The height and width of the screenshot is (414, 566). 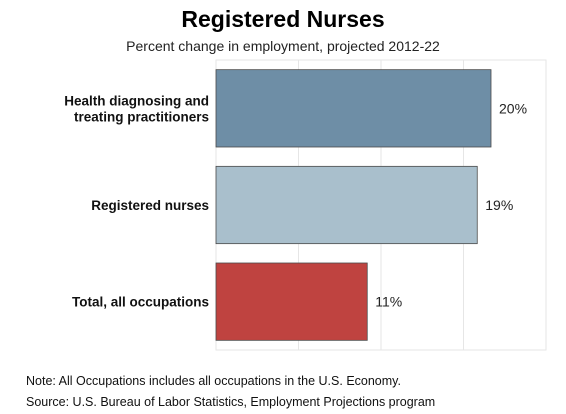 What do you see at coordinates (150, 205) in the screenshot?
I see `category-label: Registered nurses` at bounding box center [150, 205].